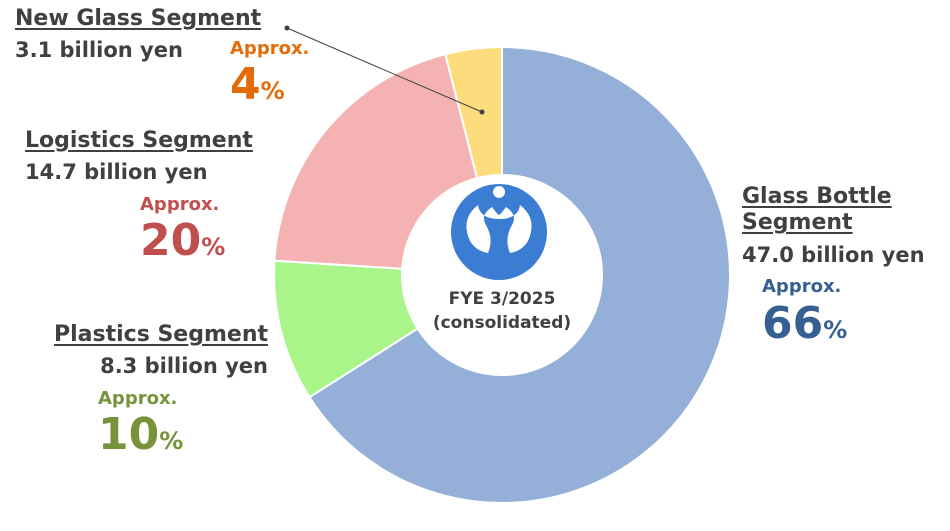 Image resolution: width=950 pixels, height=531 pixels. Describe the element at coordinates (384, 70) in the screenshot. I see `leader-line` at that location.